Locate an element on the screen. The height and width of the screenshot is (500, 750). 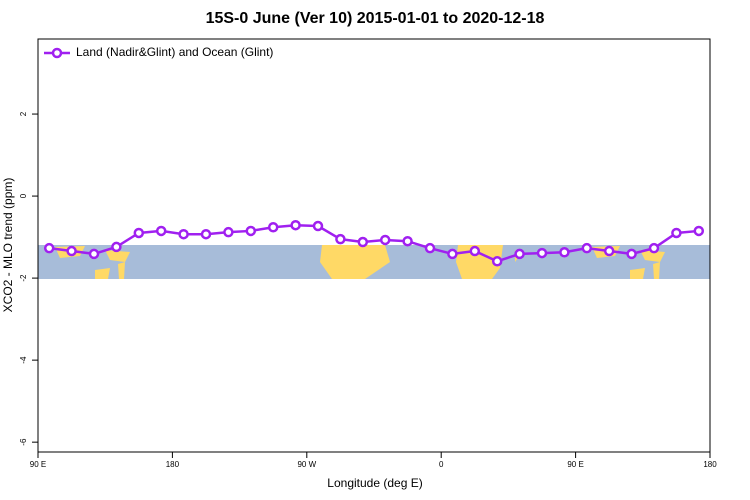
x-tick-label: 0 is located at coordinates (441, 464).